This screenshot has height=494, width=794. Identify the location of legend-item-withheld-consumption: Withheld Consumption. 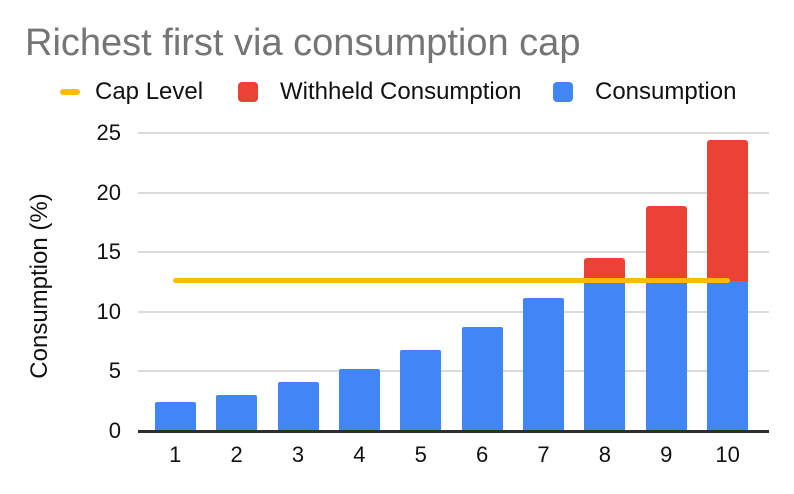
(380, 91).